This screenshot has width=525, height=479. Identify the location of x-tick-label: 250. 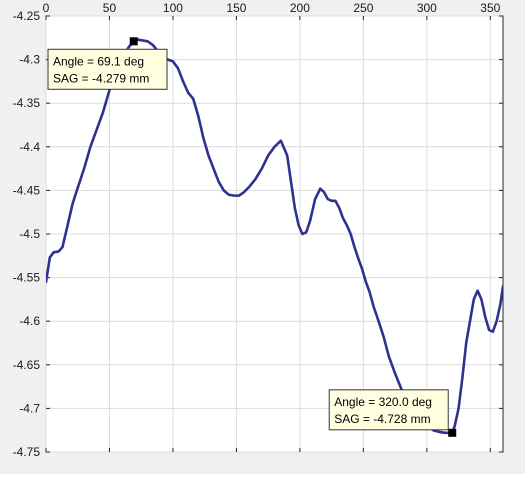
(363, 8).